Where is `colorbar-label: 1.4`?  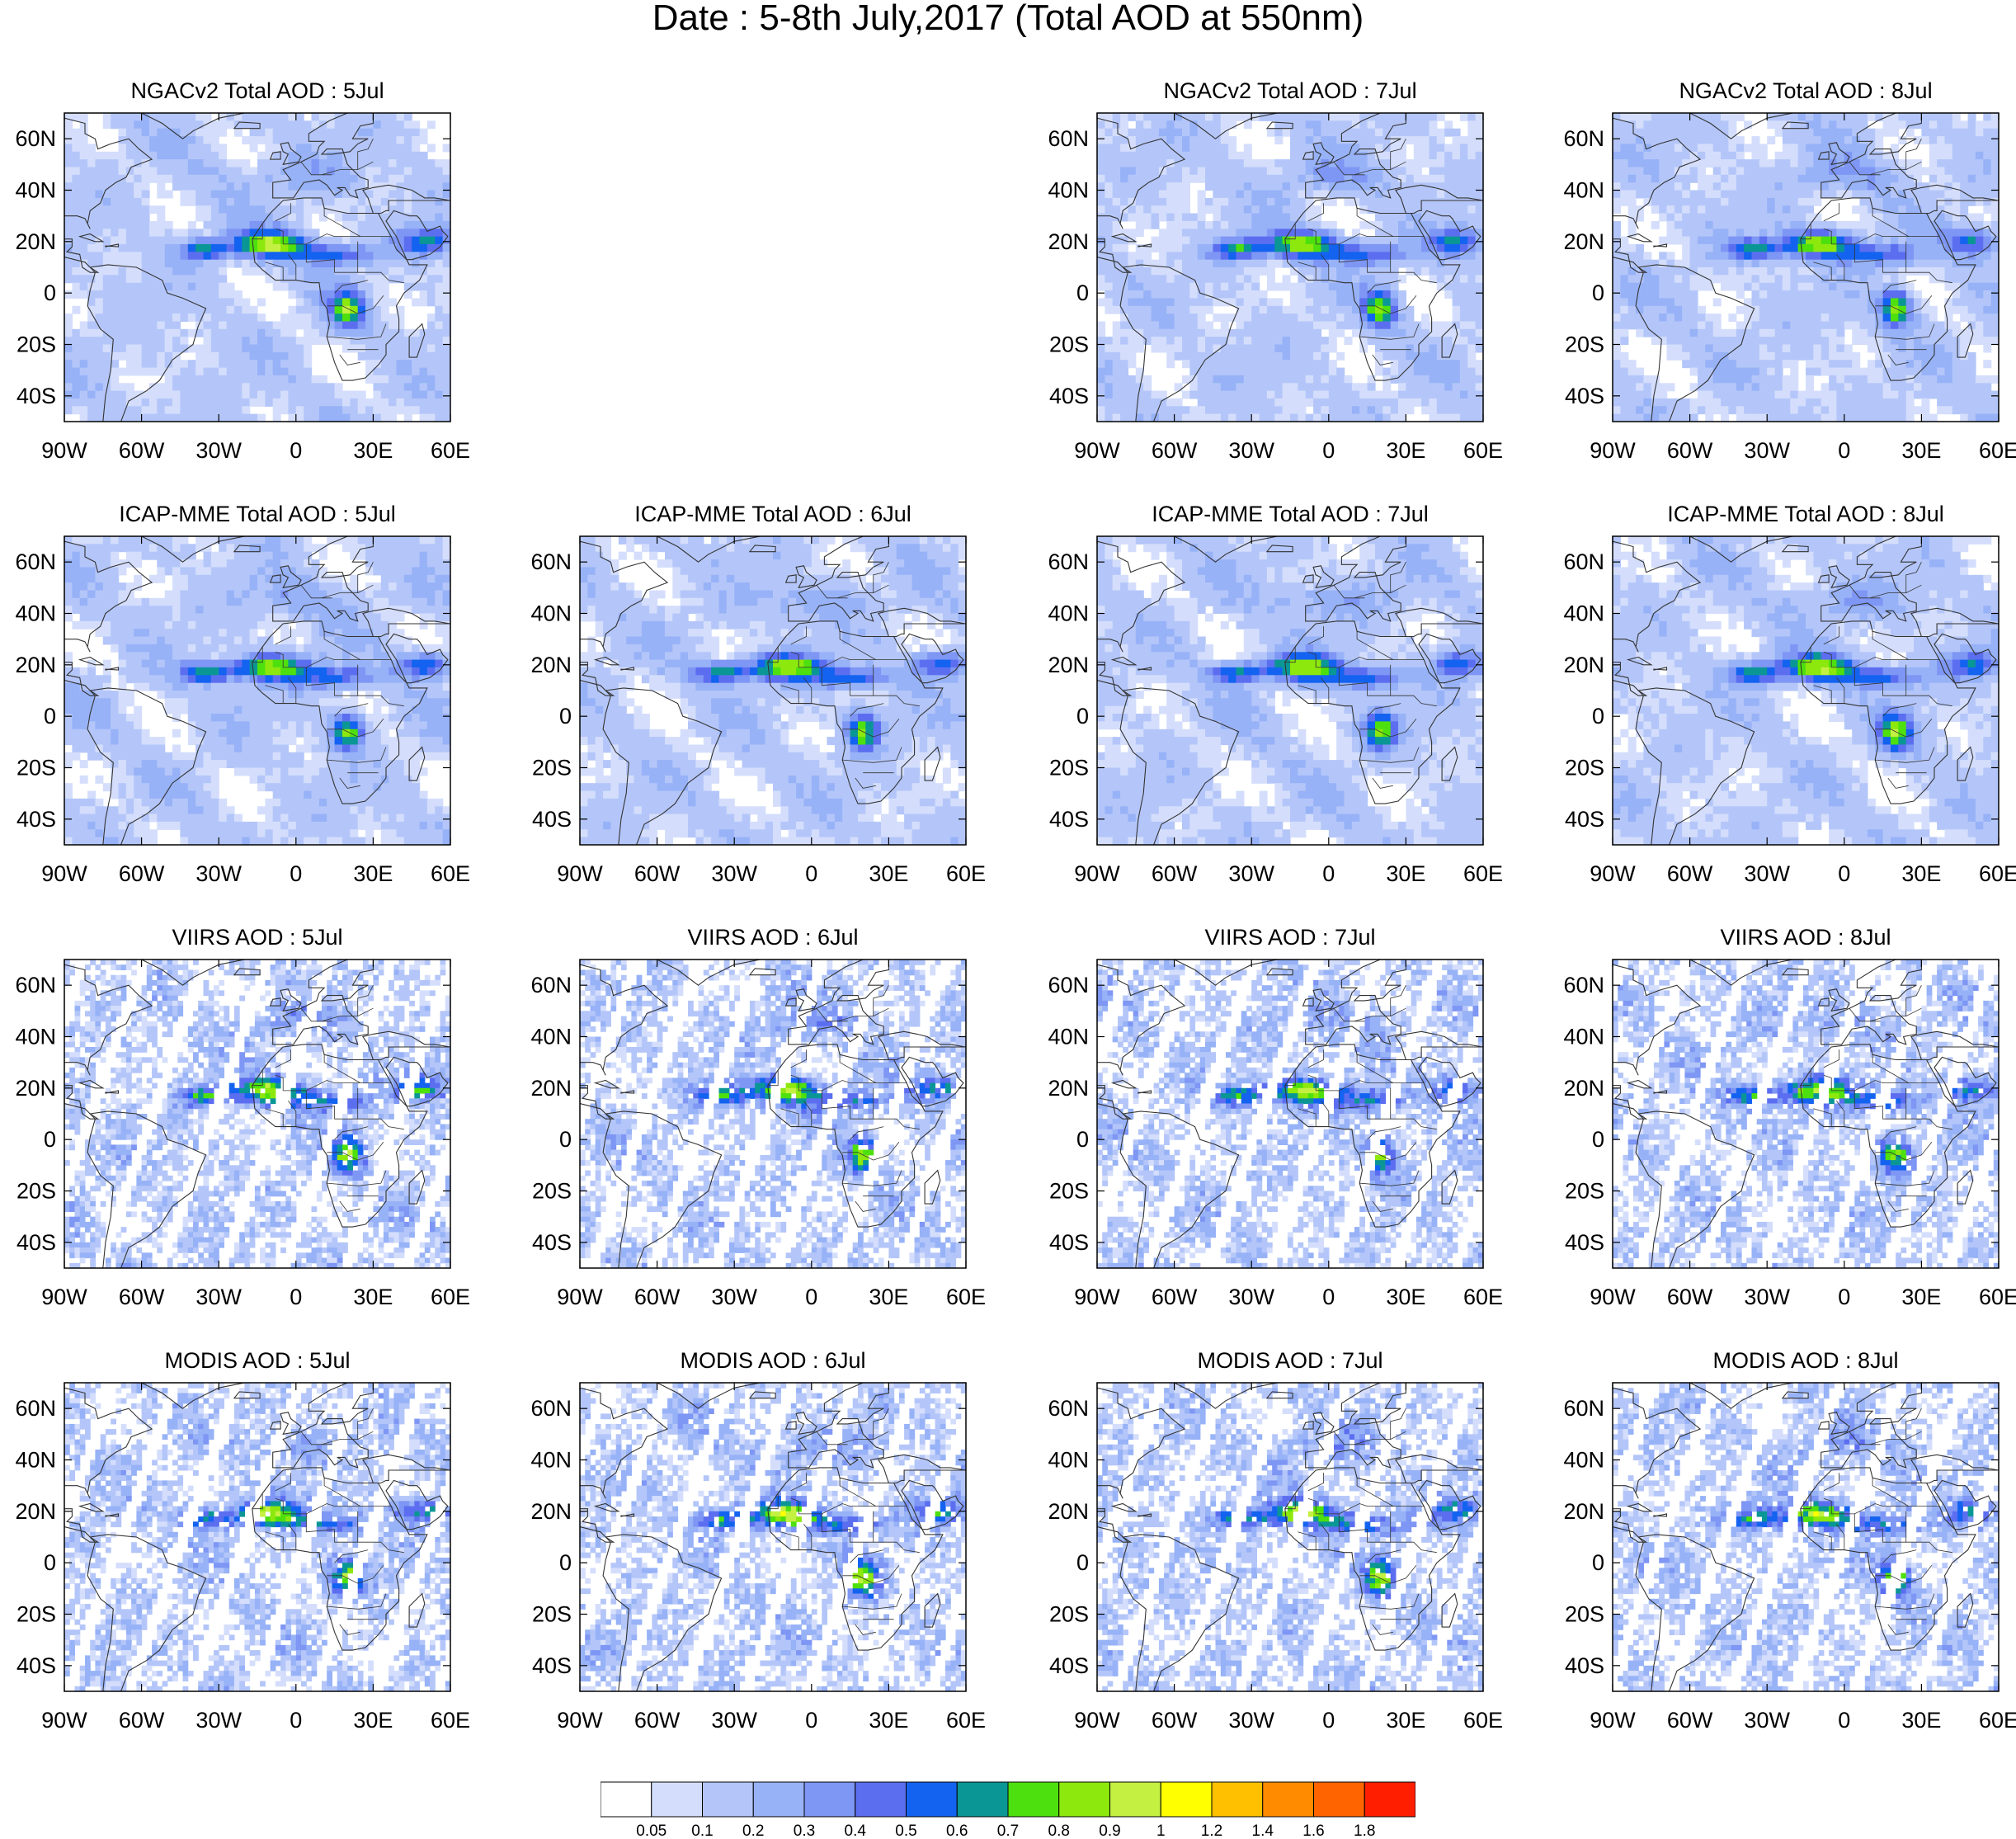
colorbar-label: 1.4 is located at coordinates (1263, 1830).